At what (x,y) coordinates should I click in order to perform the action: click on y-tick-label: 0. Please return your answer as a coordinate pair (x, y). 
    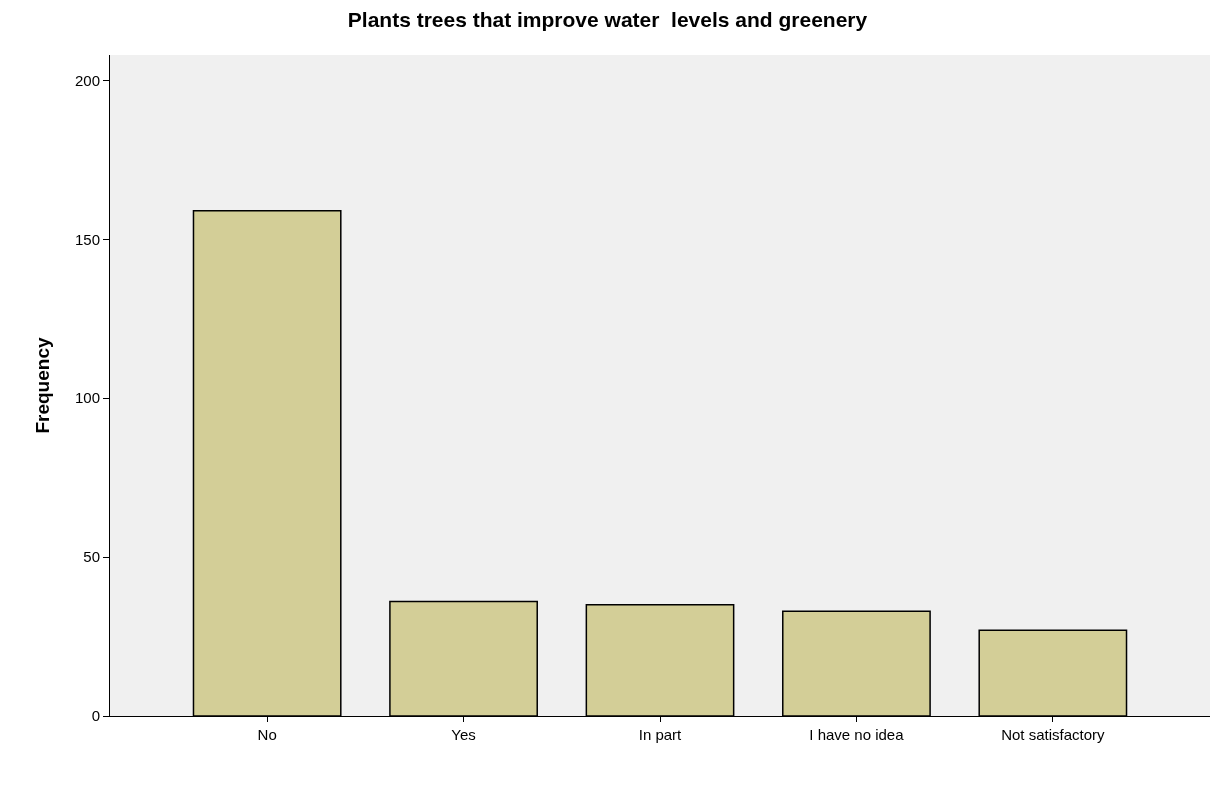
    Looking at the image, I should click on (95, 716).